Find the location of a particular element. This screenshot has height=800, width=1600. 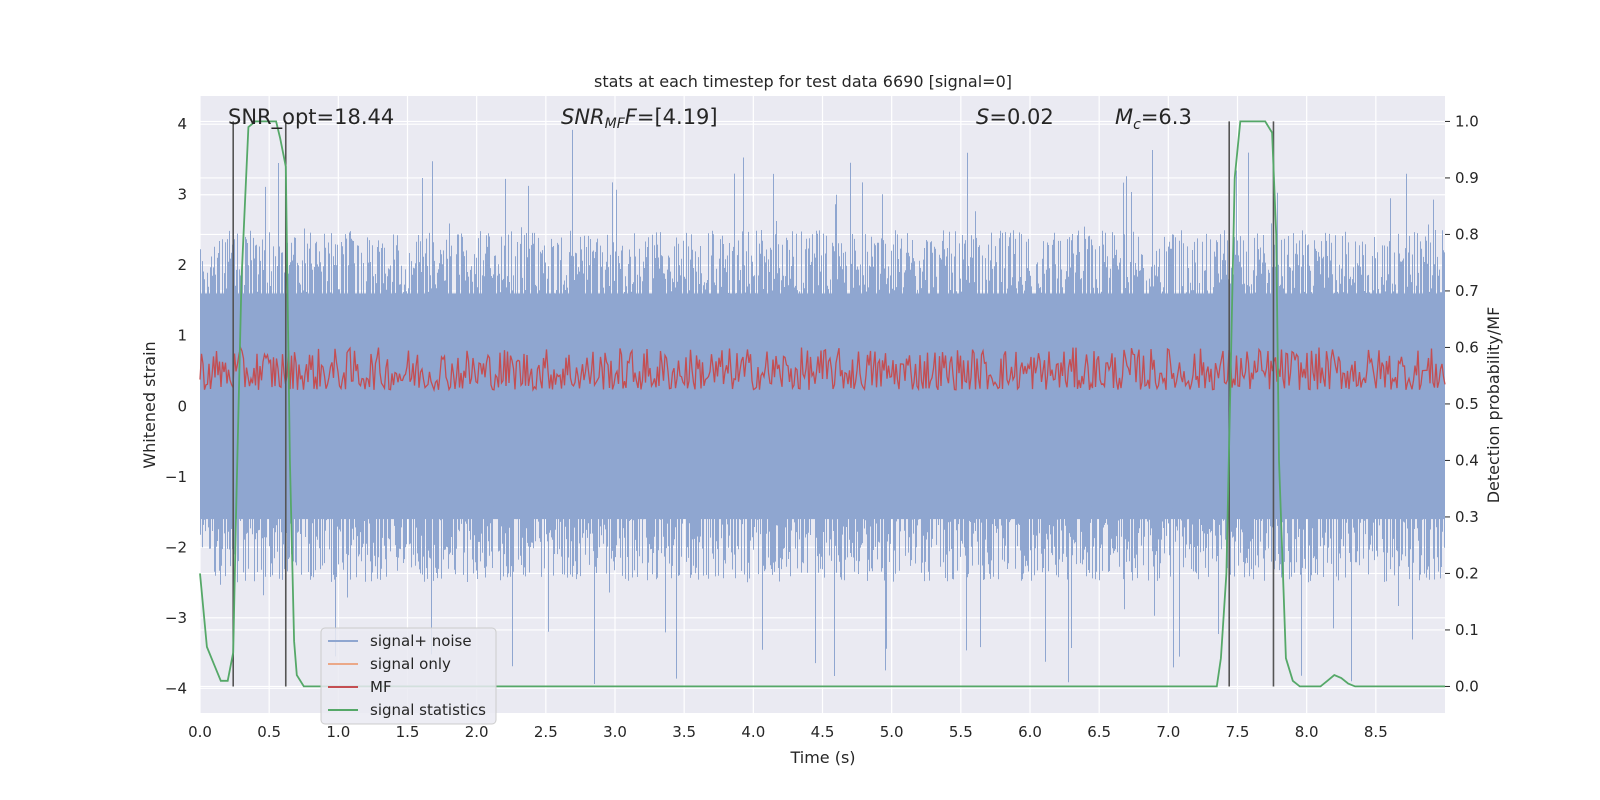

annotation-s: S=0.02 is located at coordinates (1015, 117).